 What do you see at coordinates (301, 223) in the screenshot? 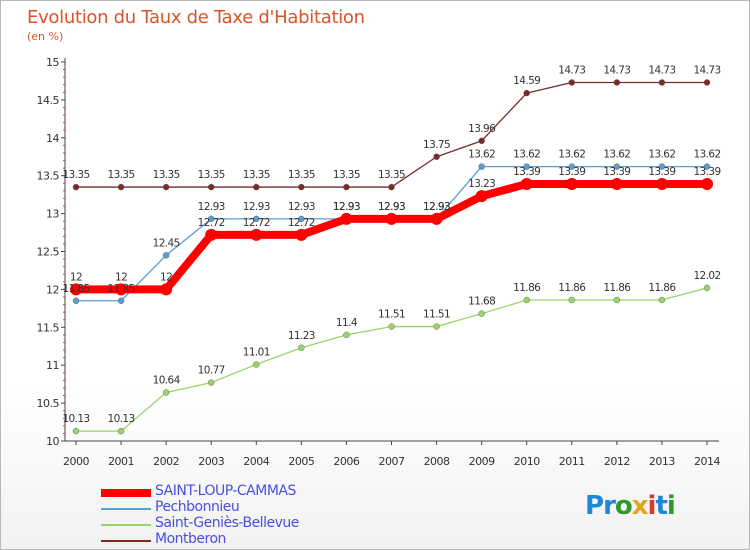
I see `data-label: 12.72` at bounding box center [301, 223].